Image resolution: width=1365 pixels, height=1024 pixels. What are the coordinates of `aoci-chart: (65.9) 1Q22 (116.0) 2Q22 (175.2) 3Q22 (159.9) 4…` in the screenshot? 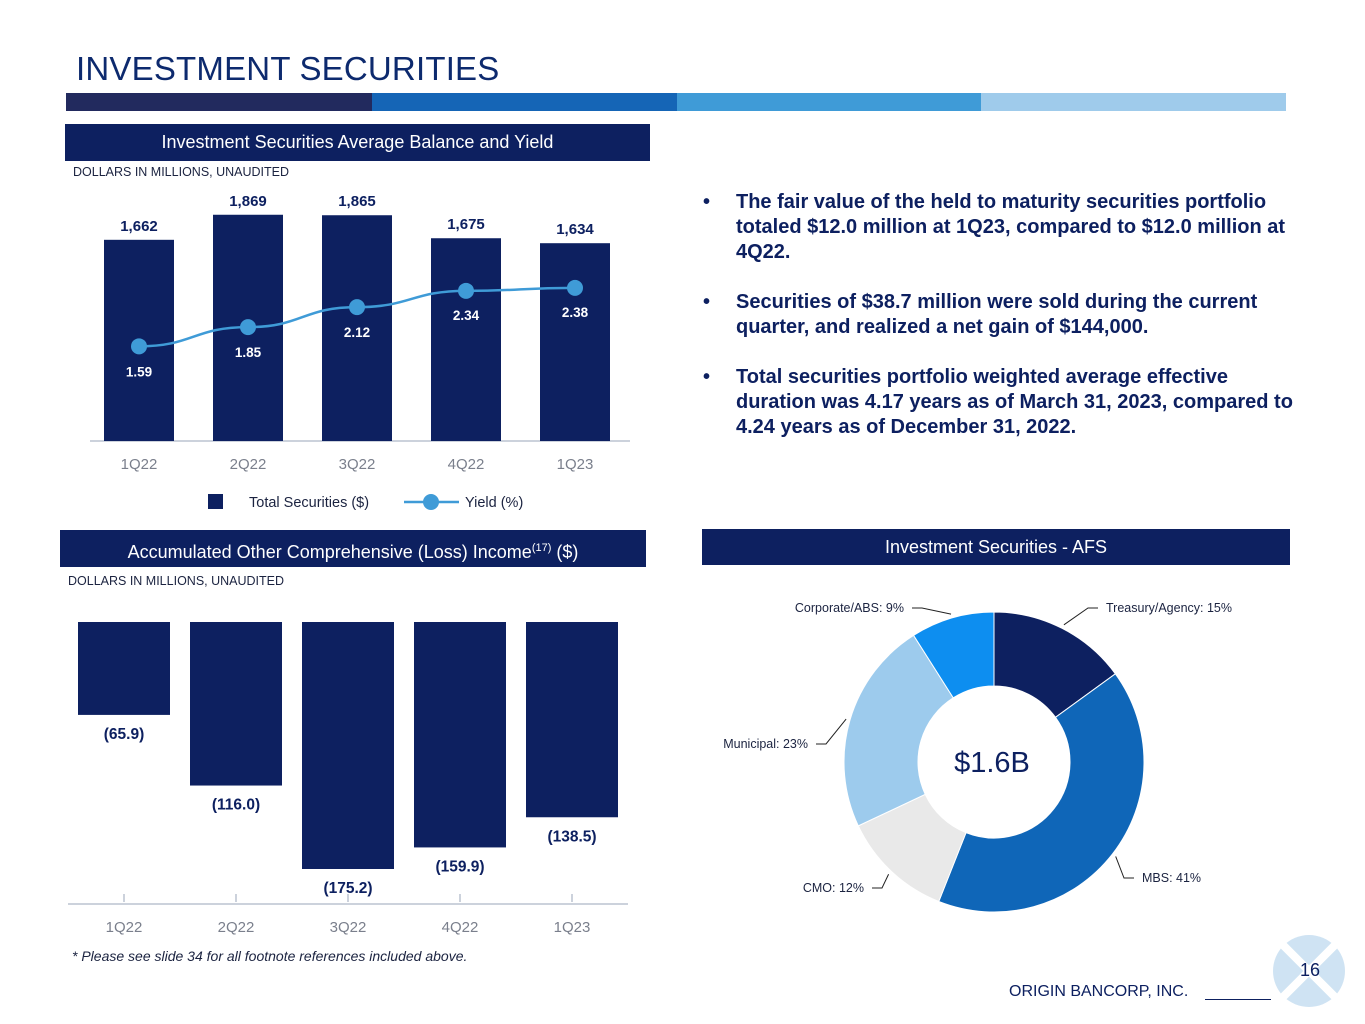 It's located at (348, 779).